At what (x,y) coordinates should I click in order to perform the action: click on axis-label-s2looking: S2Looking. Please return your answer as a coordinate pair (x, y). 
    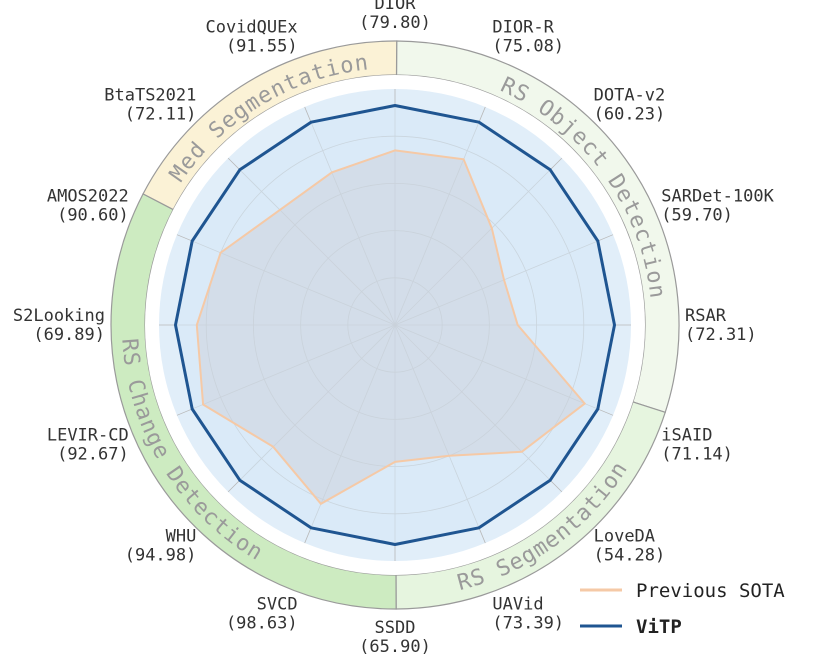
    Looking at the image, I should click on (59, 316).